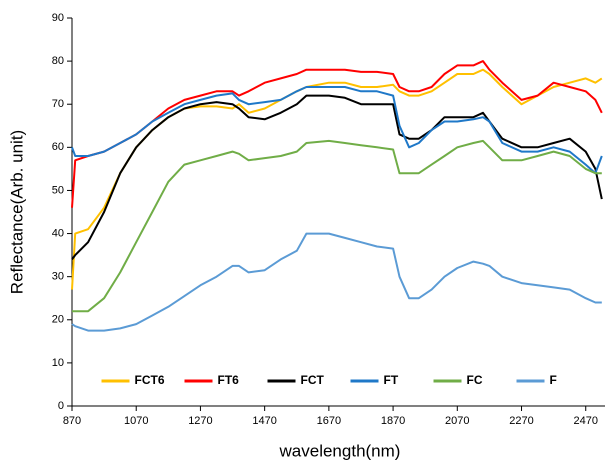 The image size is (610, 464). What do you see at coordinates (58, 104) in the screenshot?
I see `y-tick-label: 70` at bounding box center [58, 104].